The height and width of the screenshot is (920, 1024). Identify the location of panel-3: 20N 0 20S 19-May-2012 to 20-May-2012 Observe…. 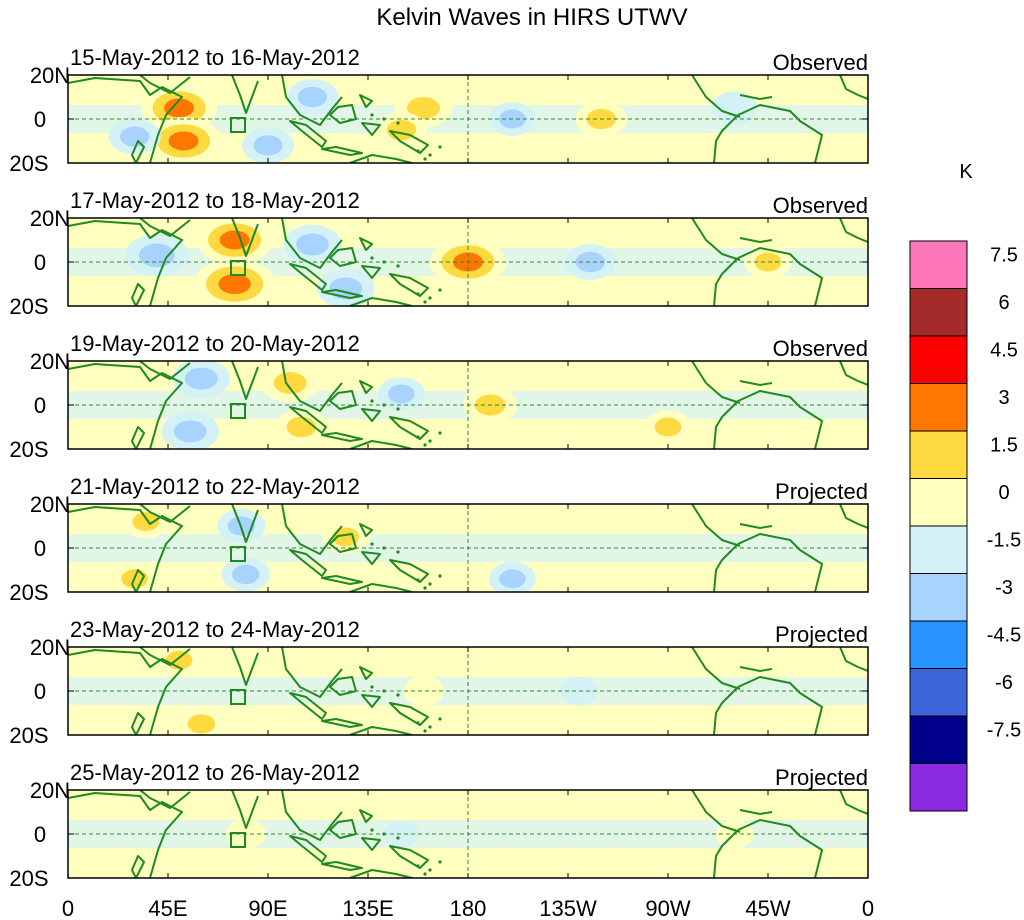
(439, 396).